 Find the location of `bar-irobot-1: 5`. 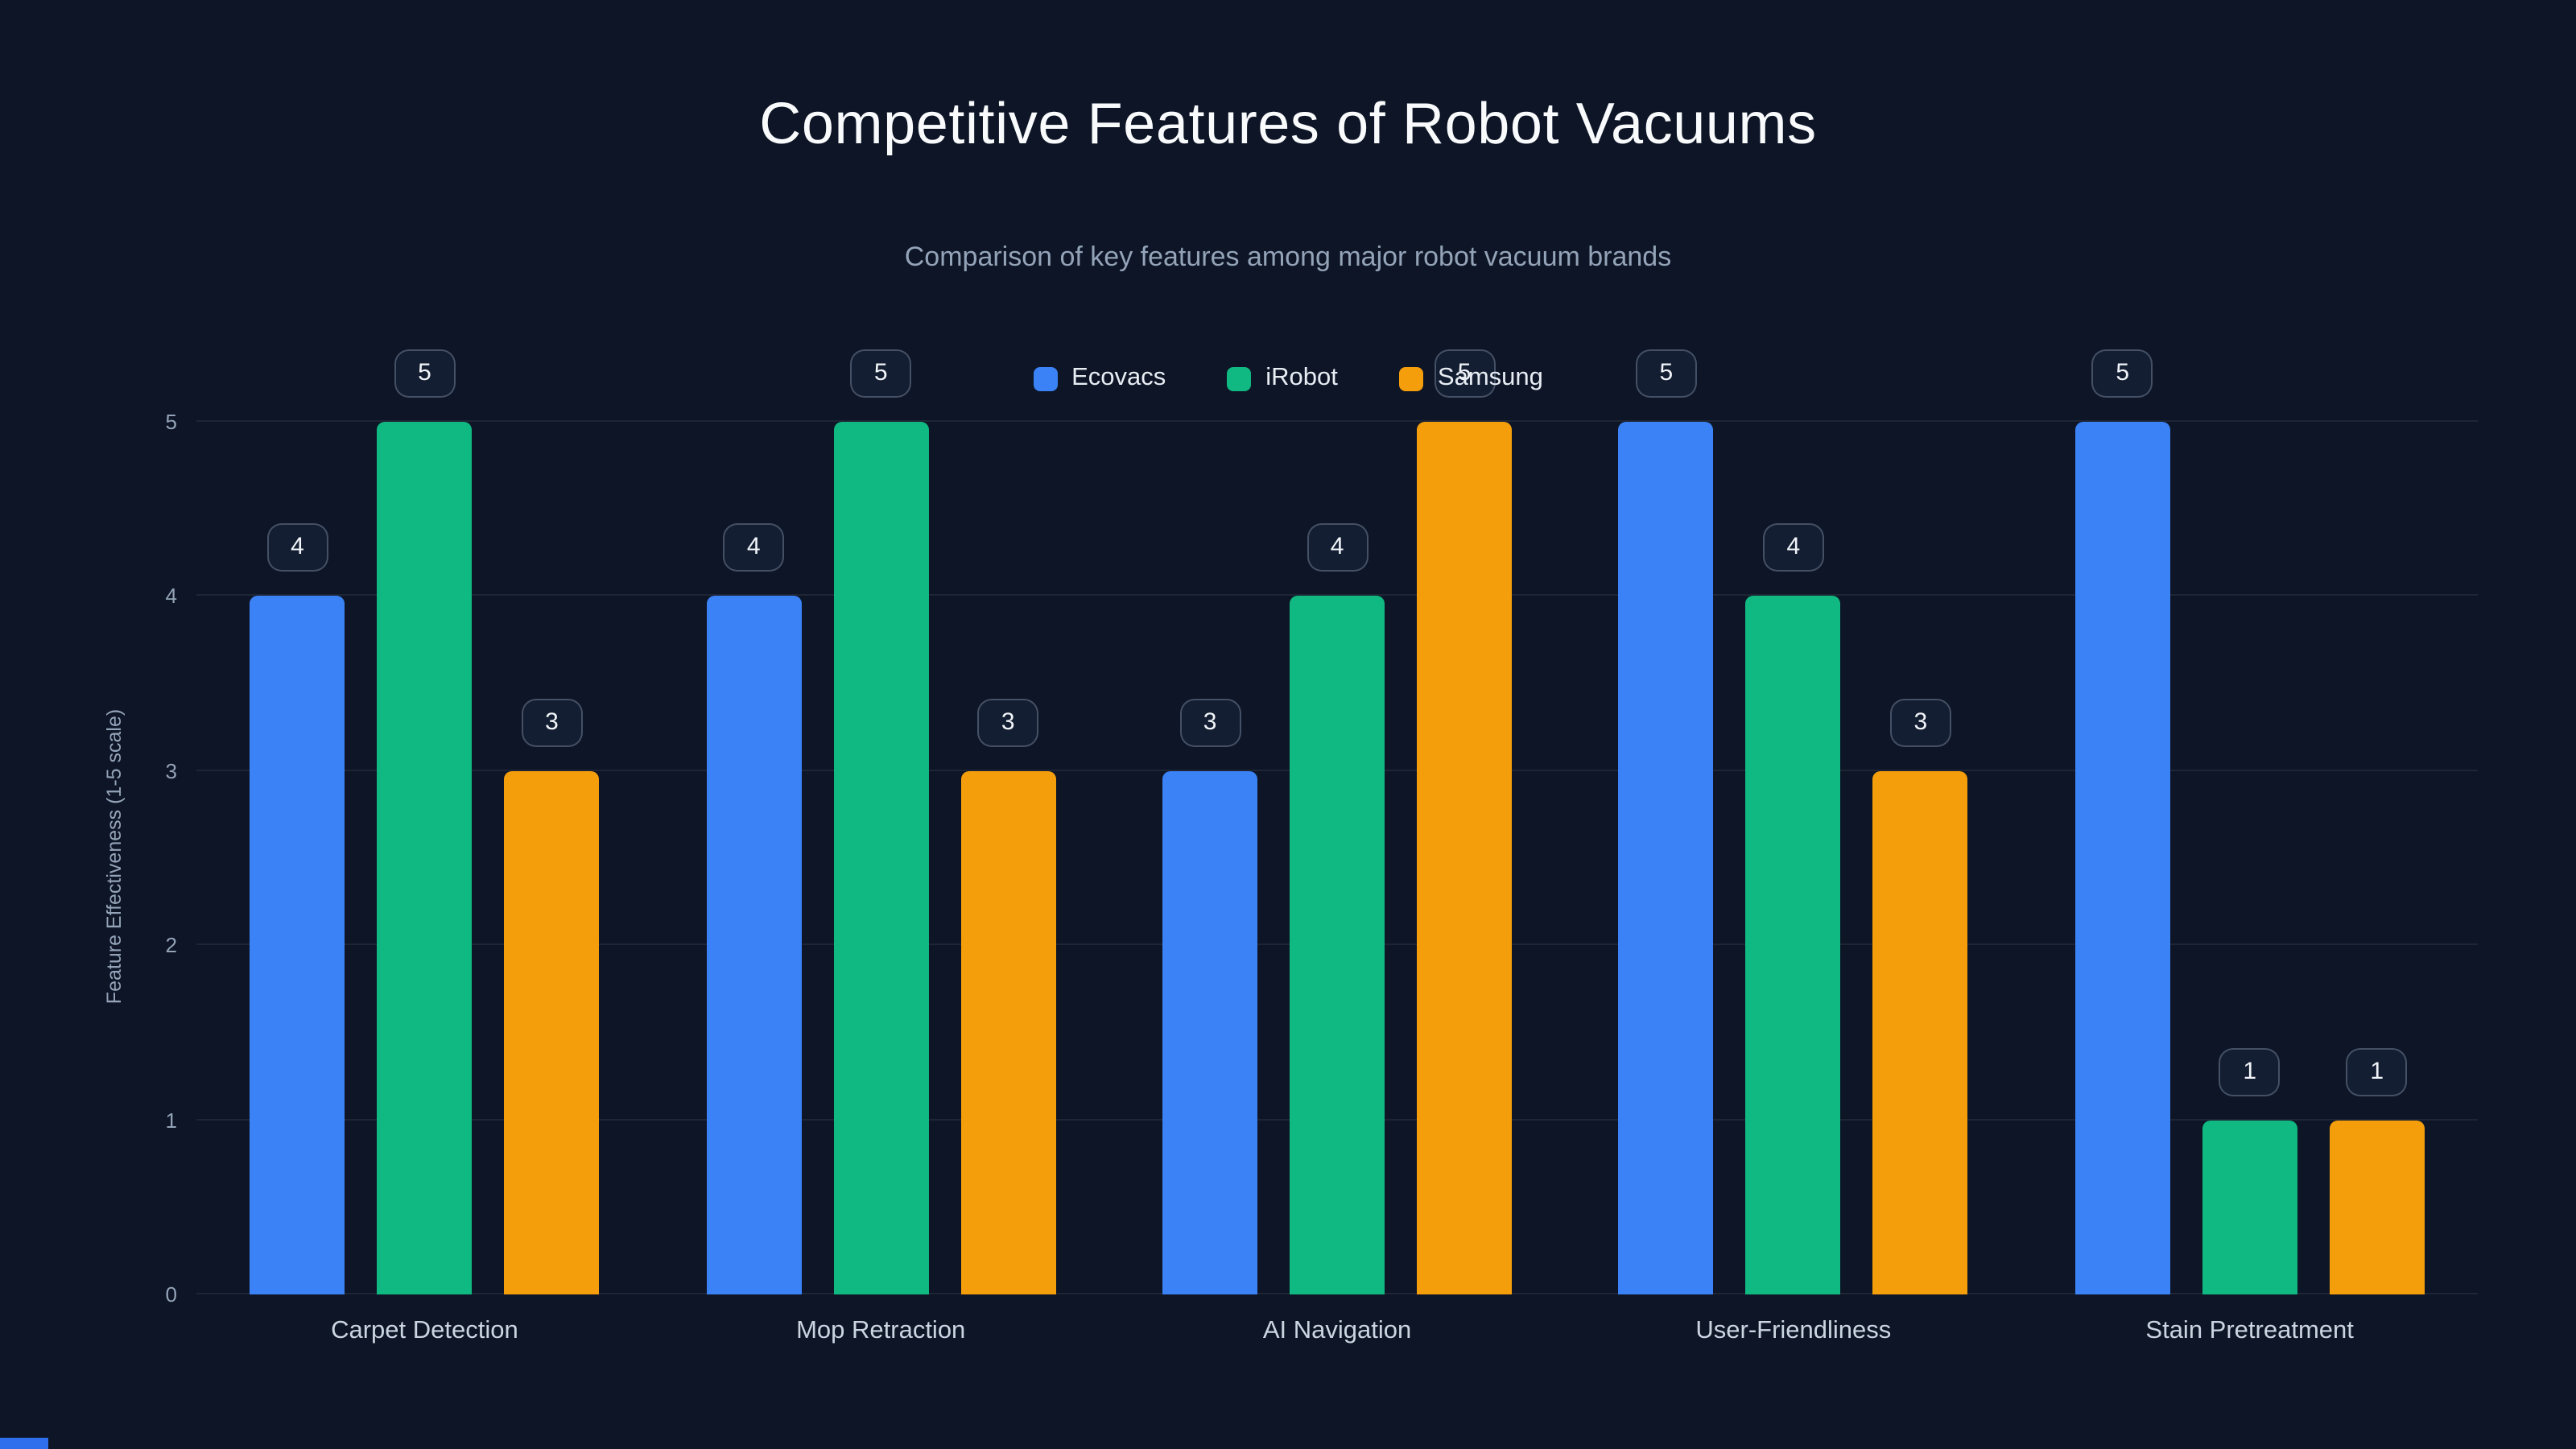

bar-irobot-1: 5 is located at coordinates (881, 821).